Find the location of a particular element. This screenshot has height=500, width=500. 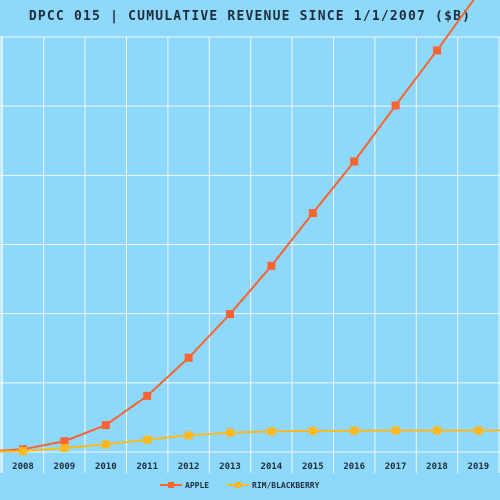

x-tick-label: 2012 is located at coordinates (189, 467).